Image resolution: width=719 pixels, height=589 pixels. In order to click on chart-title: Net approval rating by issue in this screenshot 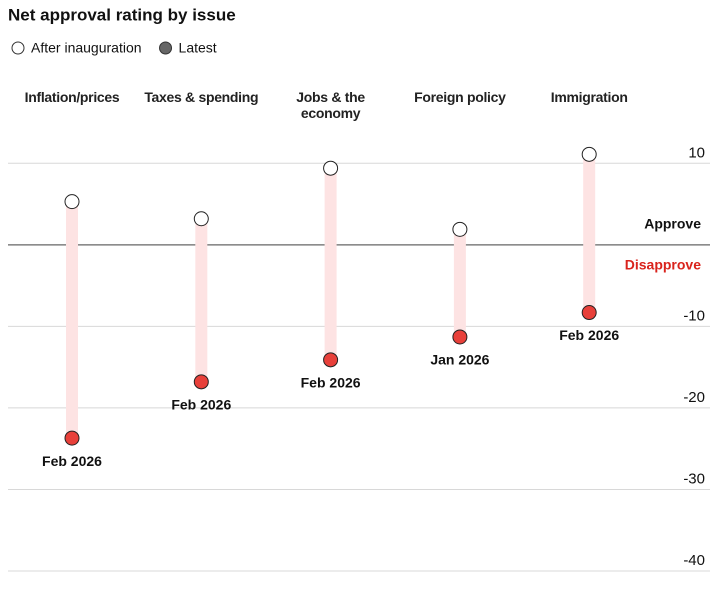, I will do `click(122, 14)`.